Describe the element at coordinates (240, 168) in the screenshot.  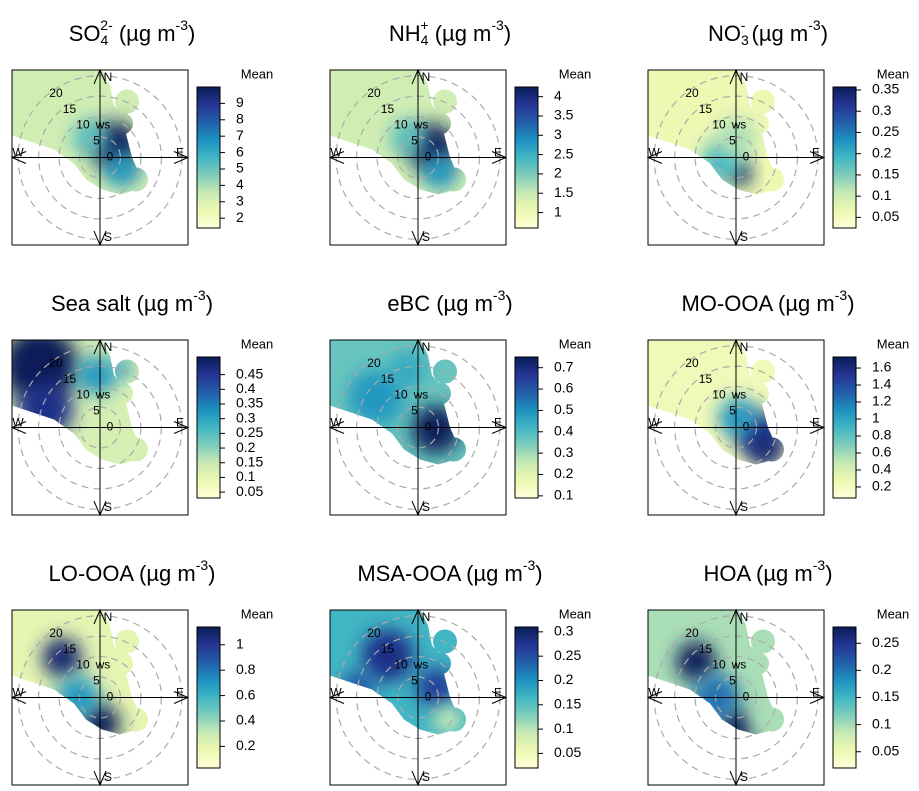
I see `colorbar-tick-label: 5` at that location.